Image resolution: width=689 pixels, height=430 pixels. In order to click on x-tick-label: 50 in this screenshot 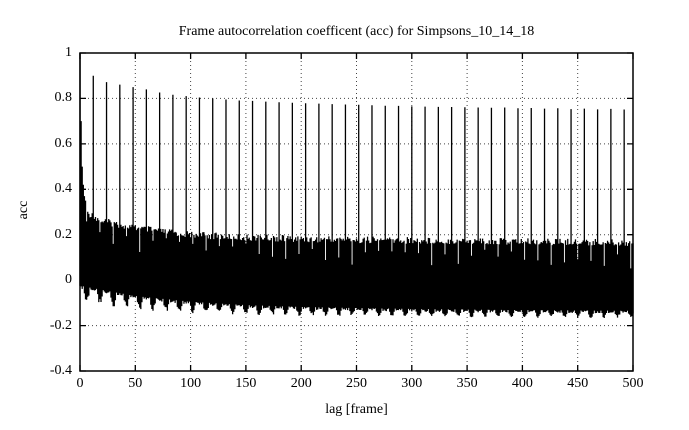, I will do `click(135, 383)`.